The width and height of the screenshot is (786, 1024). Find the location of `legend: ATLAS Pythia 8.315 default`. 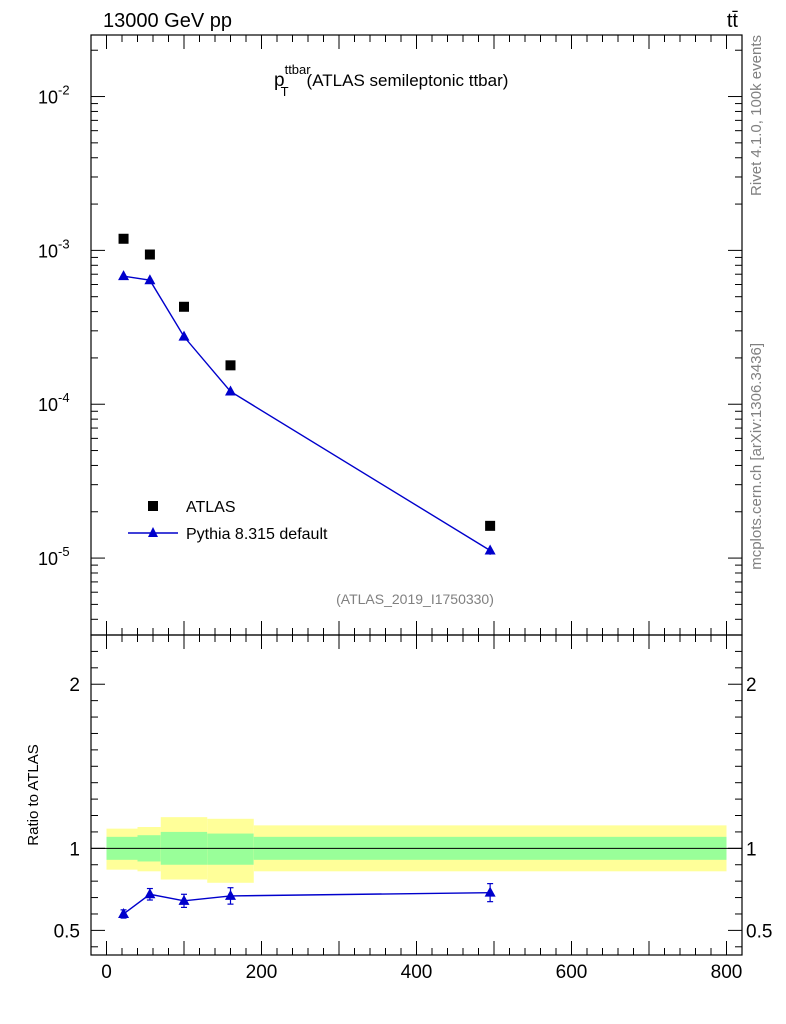

legend: ATLAS Pythia 8.315 default is located at coordinates (228, 521).